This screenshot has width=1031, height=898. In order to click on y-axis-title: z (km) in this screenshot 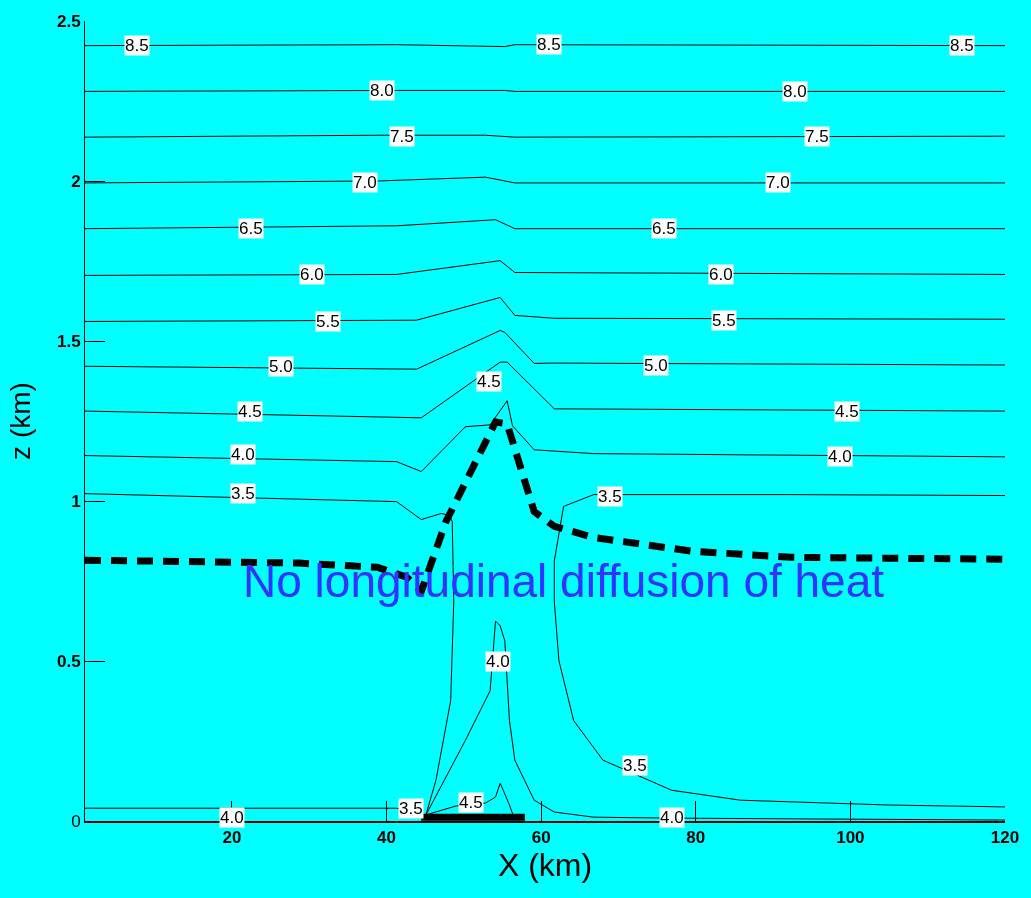, I will do `click(20, 421)`.